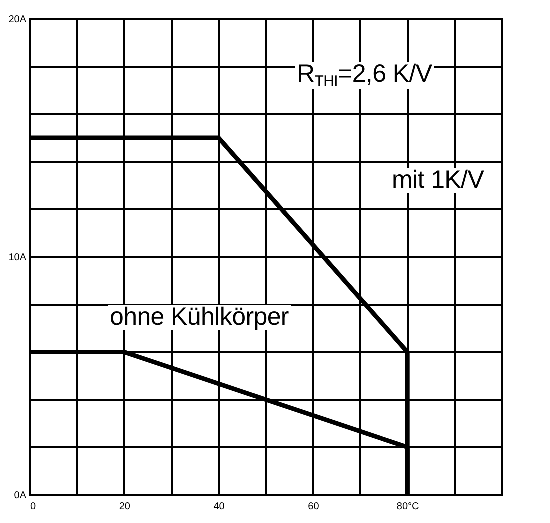  What do you see at coordinates (408, 507) in the screenshot?
I see `x-tick-label: 80°C` at bounding box center [408, 507].